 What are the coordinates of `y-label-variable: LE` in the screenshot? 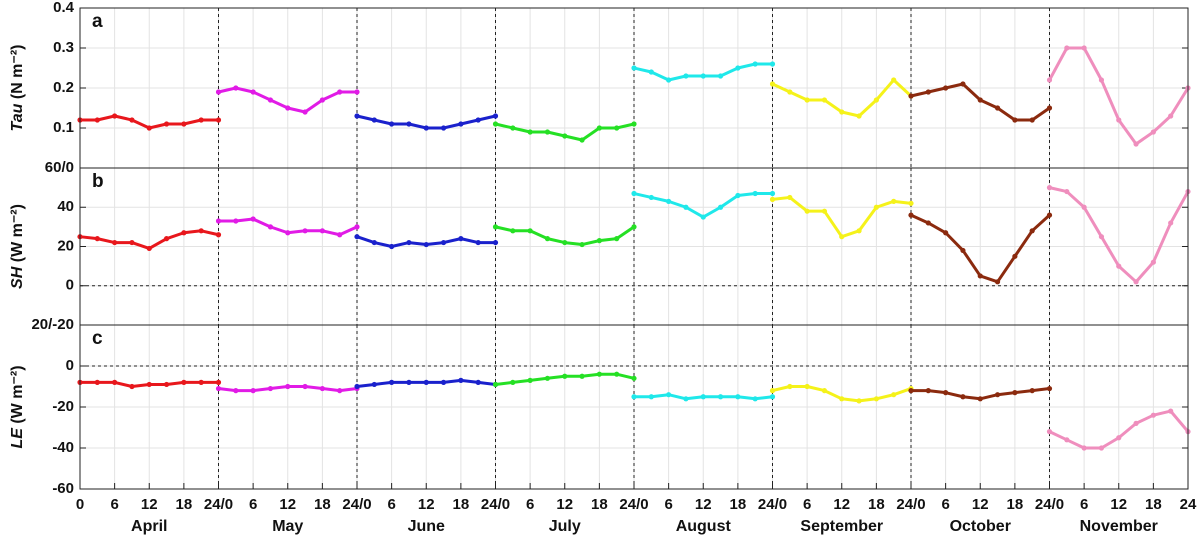 It's located at (17, 438).